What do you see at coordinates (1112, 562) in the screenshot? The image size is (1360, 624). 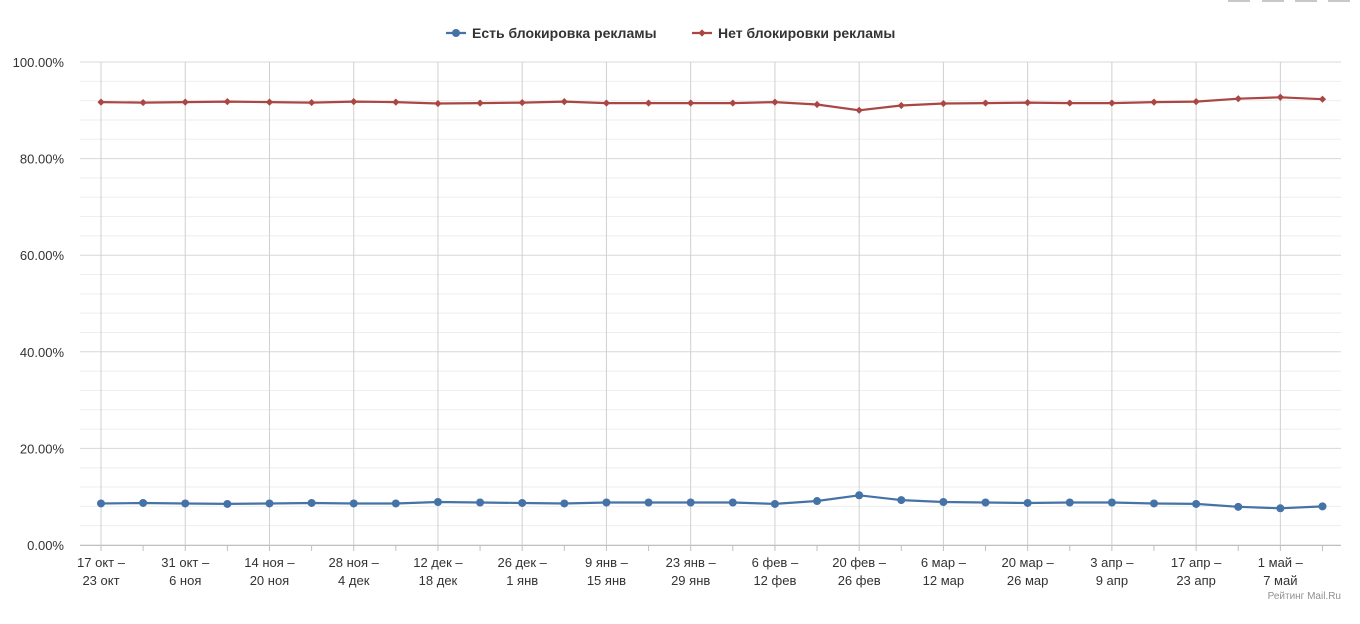 I see `x-tick-label-line-1: 3 апр –` at bounding box center [1112, 562].